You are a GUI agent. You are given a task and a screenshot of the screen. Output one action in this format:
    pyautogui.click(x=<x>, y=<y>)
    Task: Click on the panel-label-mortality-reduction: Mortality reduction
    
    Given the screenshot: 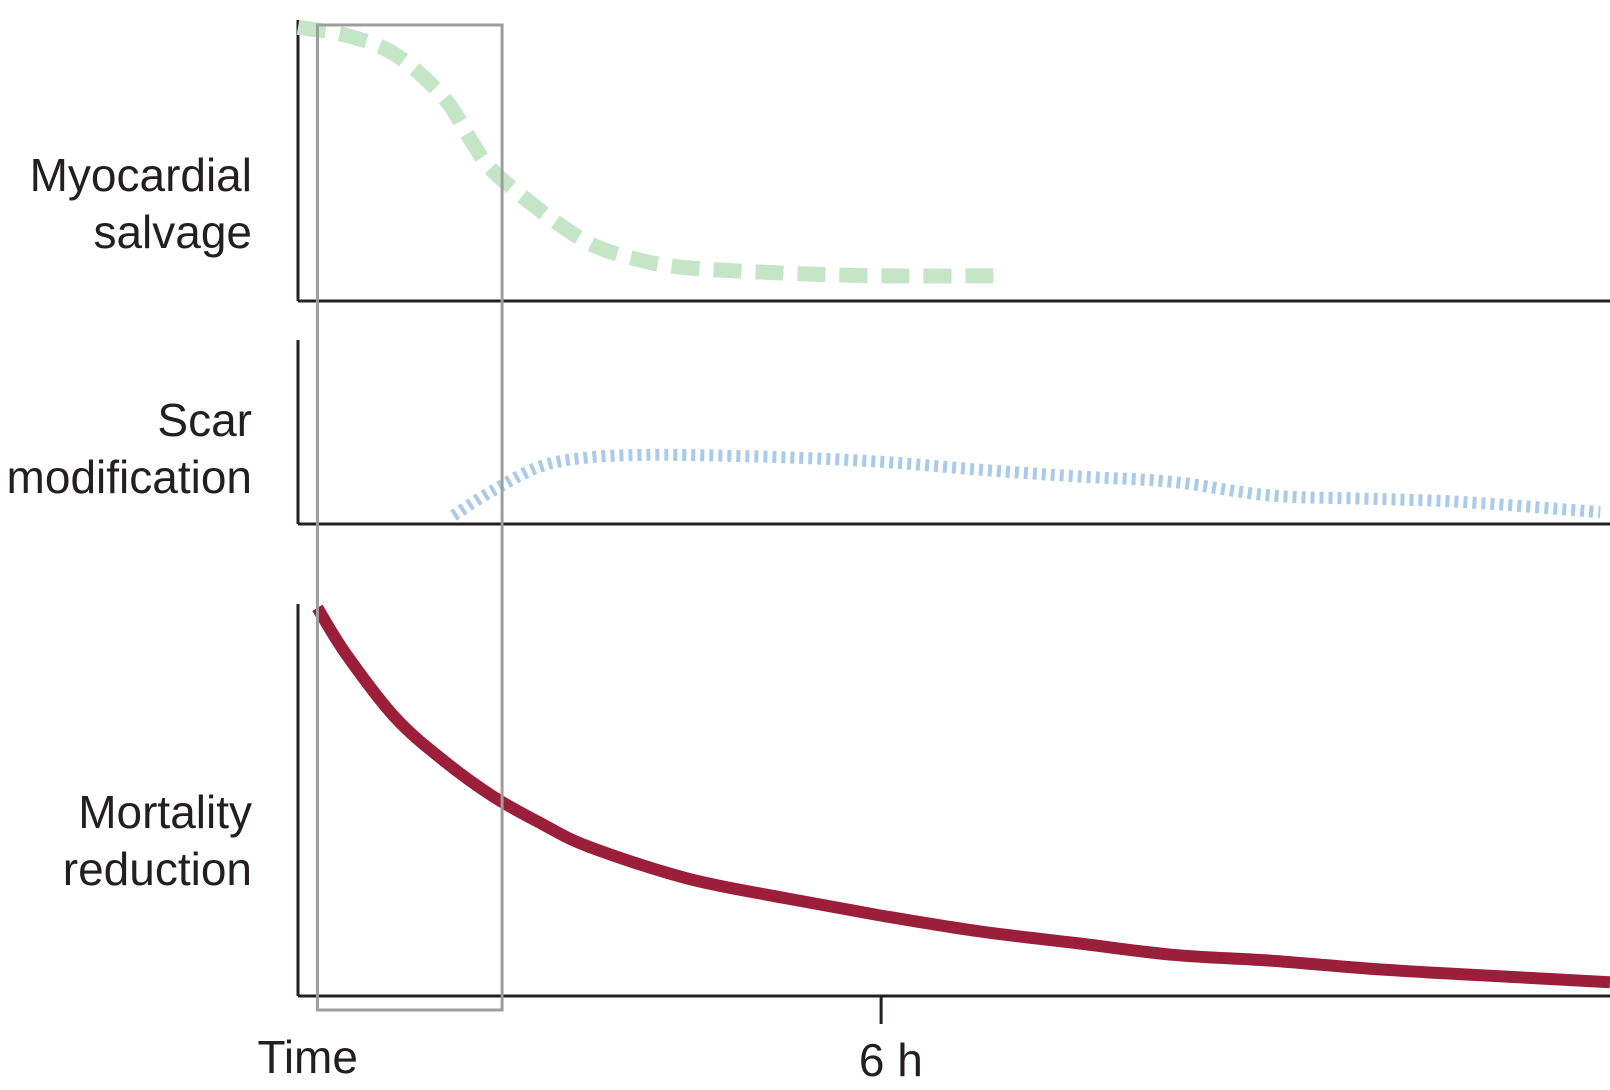 What is the action you would take?
    pyautogui.click(x=157, y=841)
    